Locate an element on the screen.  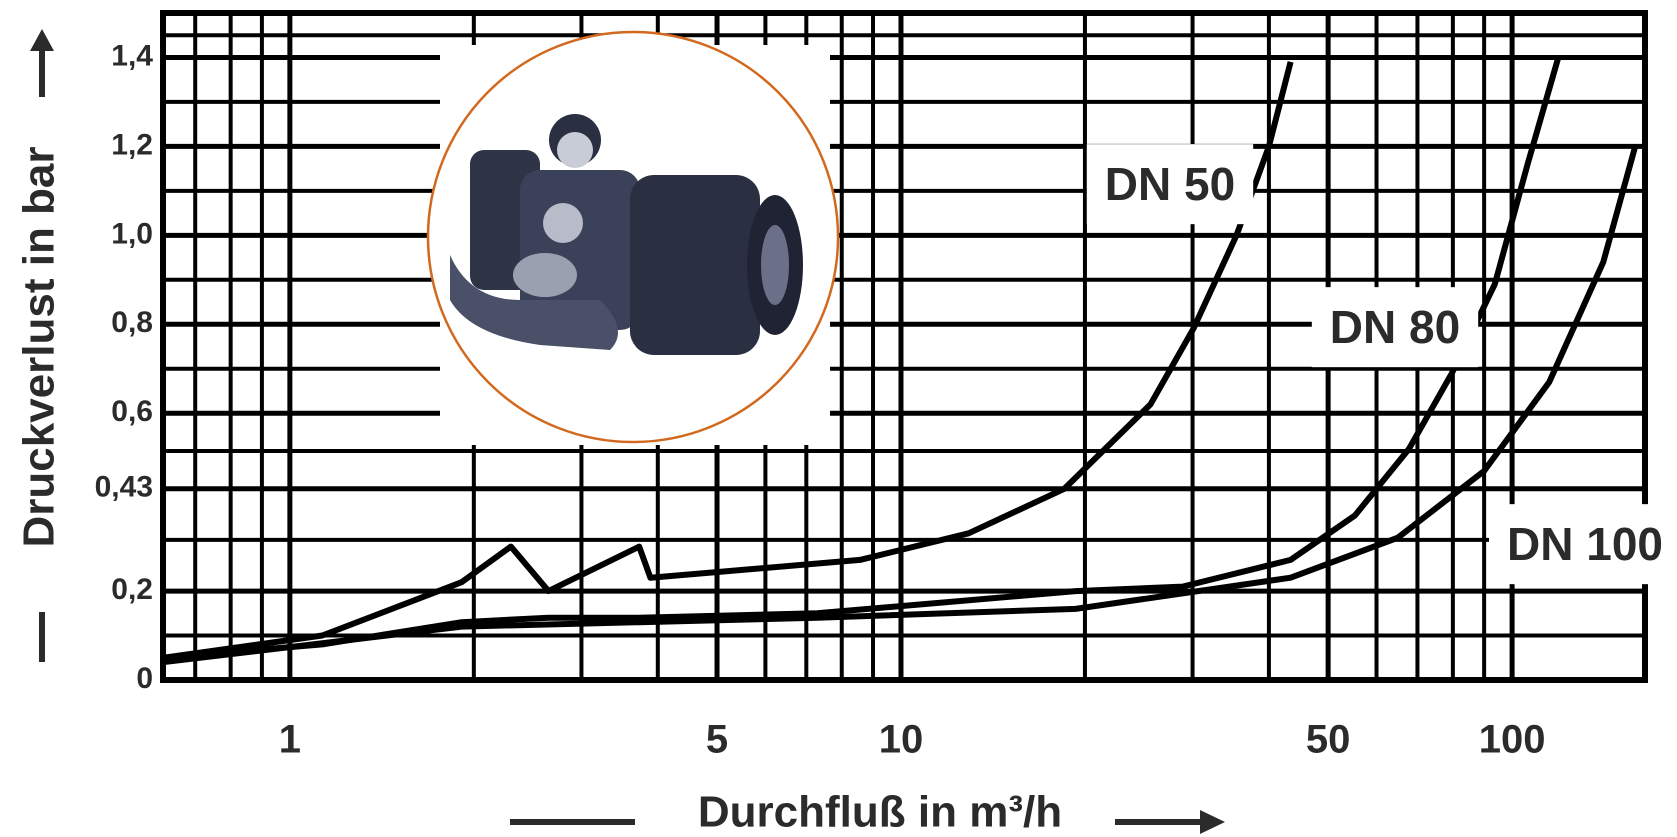
x-tick-label: 5 is located at coordinates (717, 740).